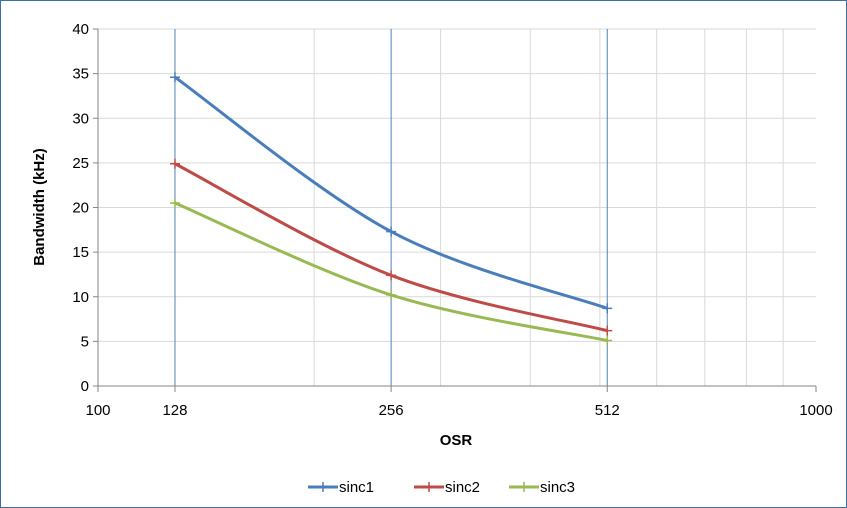 This screenshot has height=508, width=847. I want to click on legend-item-sinc1: sinc1, so click(341, 487).